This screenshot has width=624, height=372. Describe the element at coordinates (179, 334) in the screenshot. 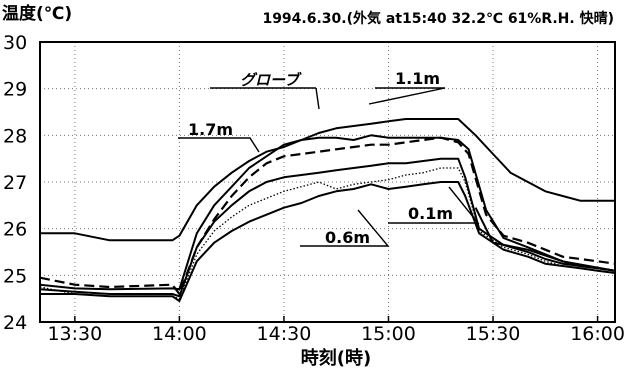

I see `x-tick-label-1: 14:00` at that location.